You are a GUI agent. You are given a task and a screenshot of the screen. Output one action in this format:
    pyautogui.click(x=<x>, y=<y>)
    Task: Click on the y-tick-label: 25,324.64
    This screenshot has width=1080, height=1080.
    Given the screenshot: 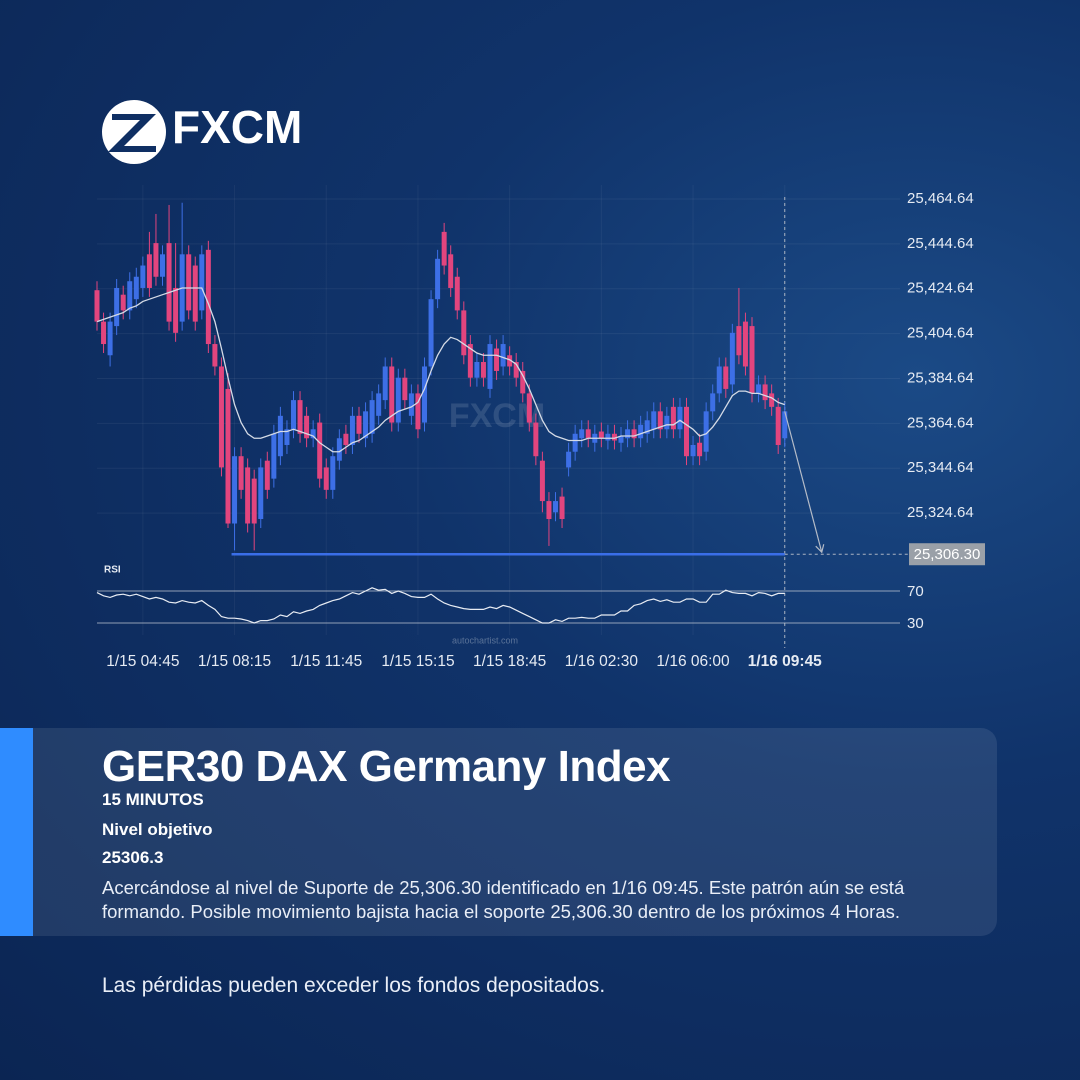 What is the action you would take?
    pyautogui.click(x=940, y=512)
    